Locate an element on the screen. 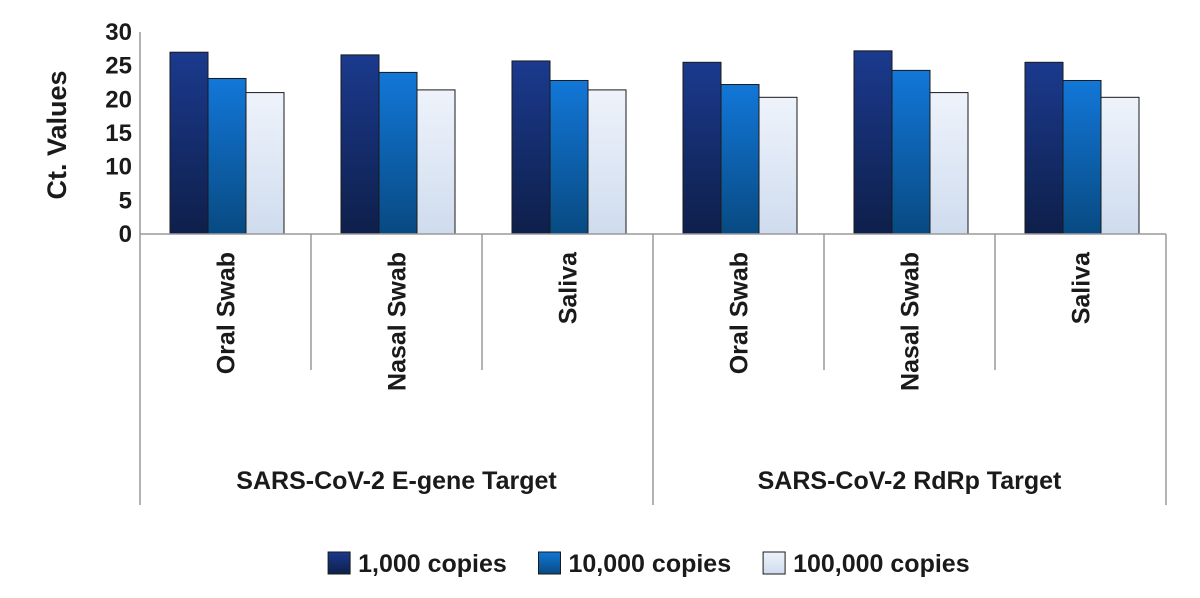 This screenshot has width=1200, height=598. y-tick-label: 0 is located at coordinates (125, 234).